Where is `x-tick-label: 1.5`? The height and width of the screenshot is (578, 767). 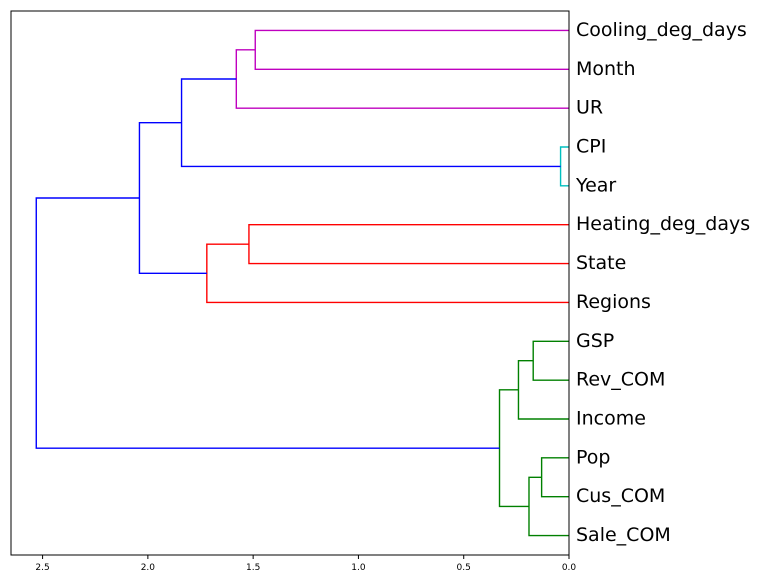
x-tick-label: 1.5 is located at coordinates (253, 568).